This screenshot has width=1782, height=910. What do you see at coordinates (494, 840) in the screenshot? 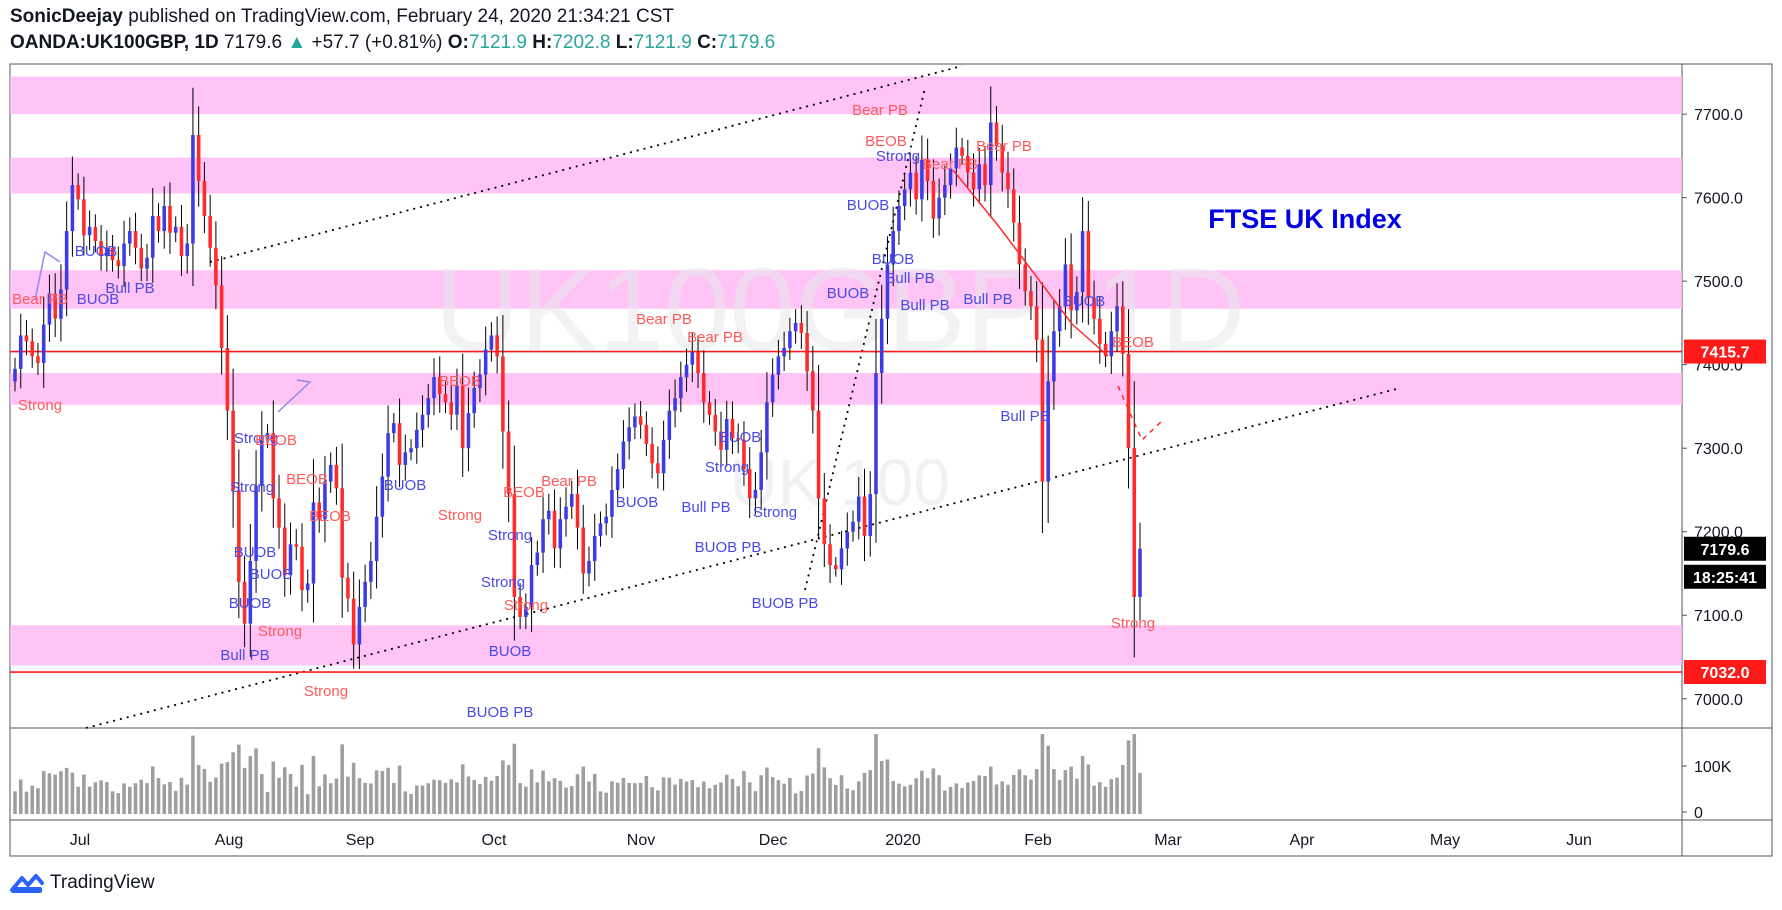
I see `x-tick-label: Oct` at bounding box center [494, 840].